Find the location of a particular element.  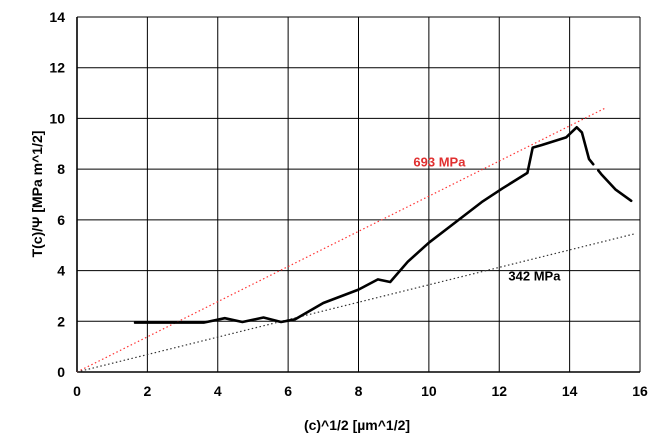

annotations: 693 MPa 342 MPa is located at coordinates (487, 219).